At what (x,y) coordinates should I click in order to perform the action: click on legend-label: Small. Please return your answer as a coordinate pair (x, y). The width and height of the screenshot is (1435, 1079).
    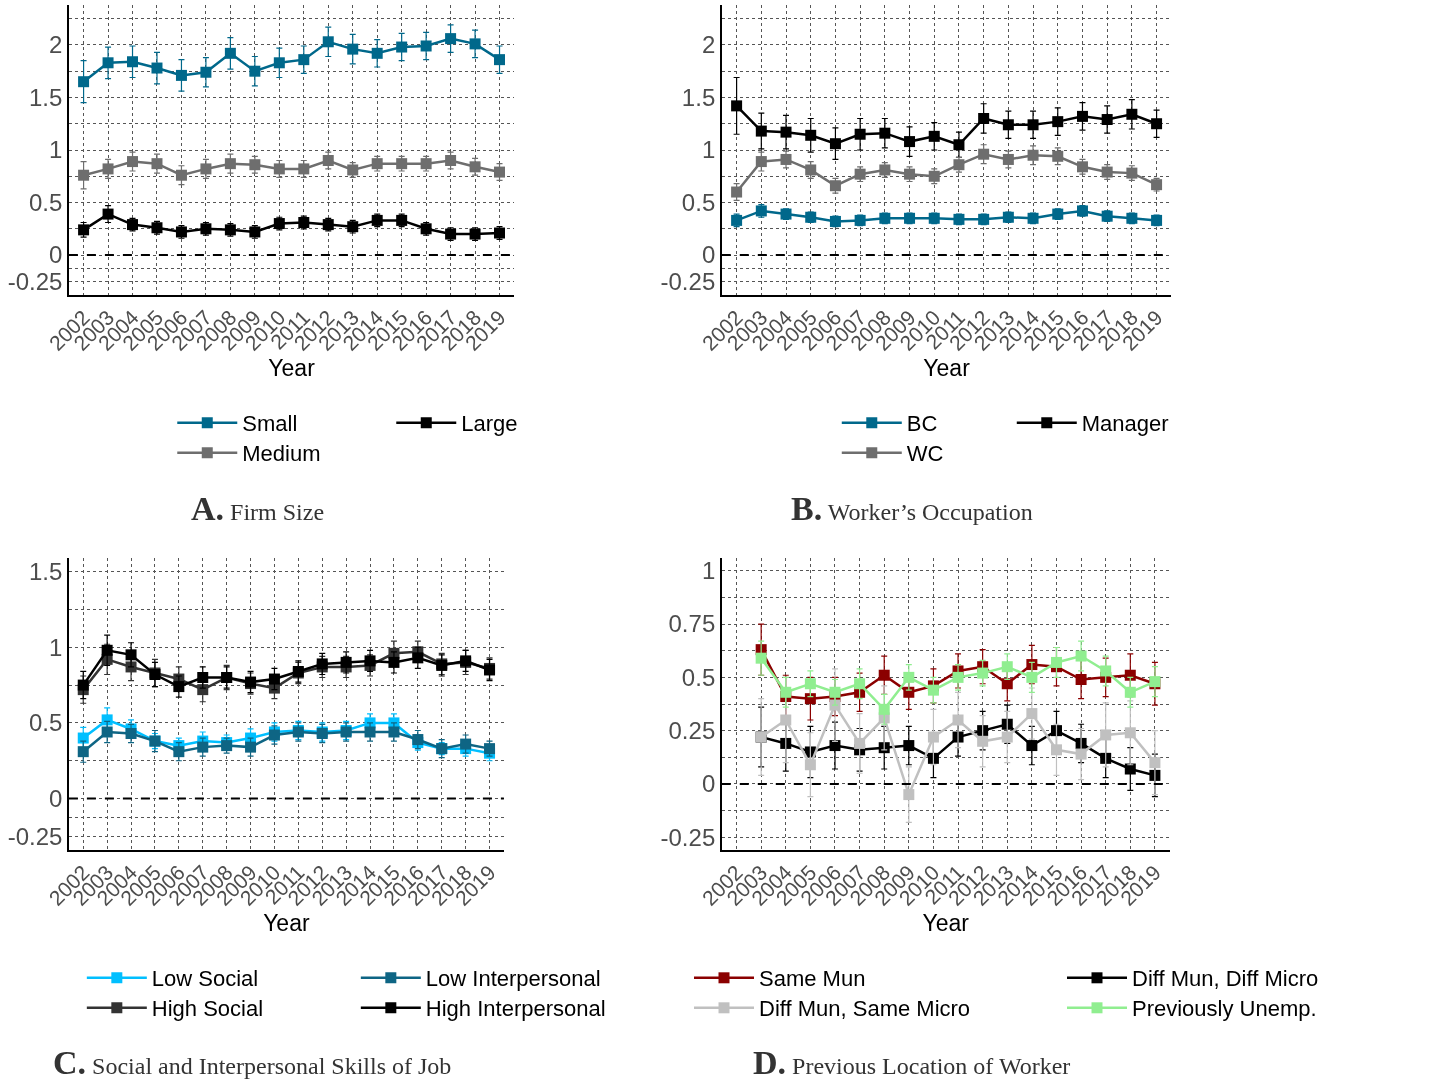
    Looking at the image, I should click on (270, 424).